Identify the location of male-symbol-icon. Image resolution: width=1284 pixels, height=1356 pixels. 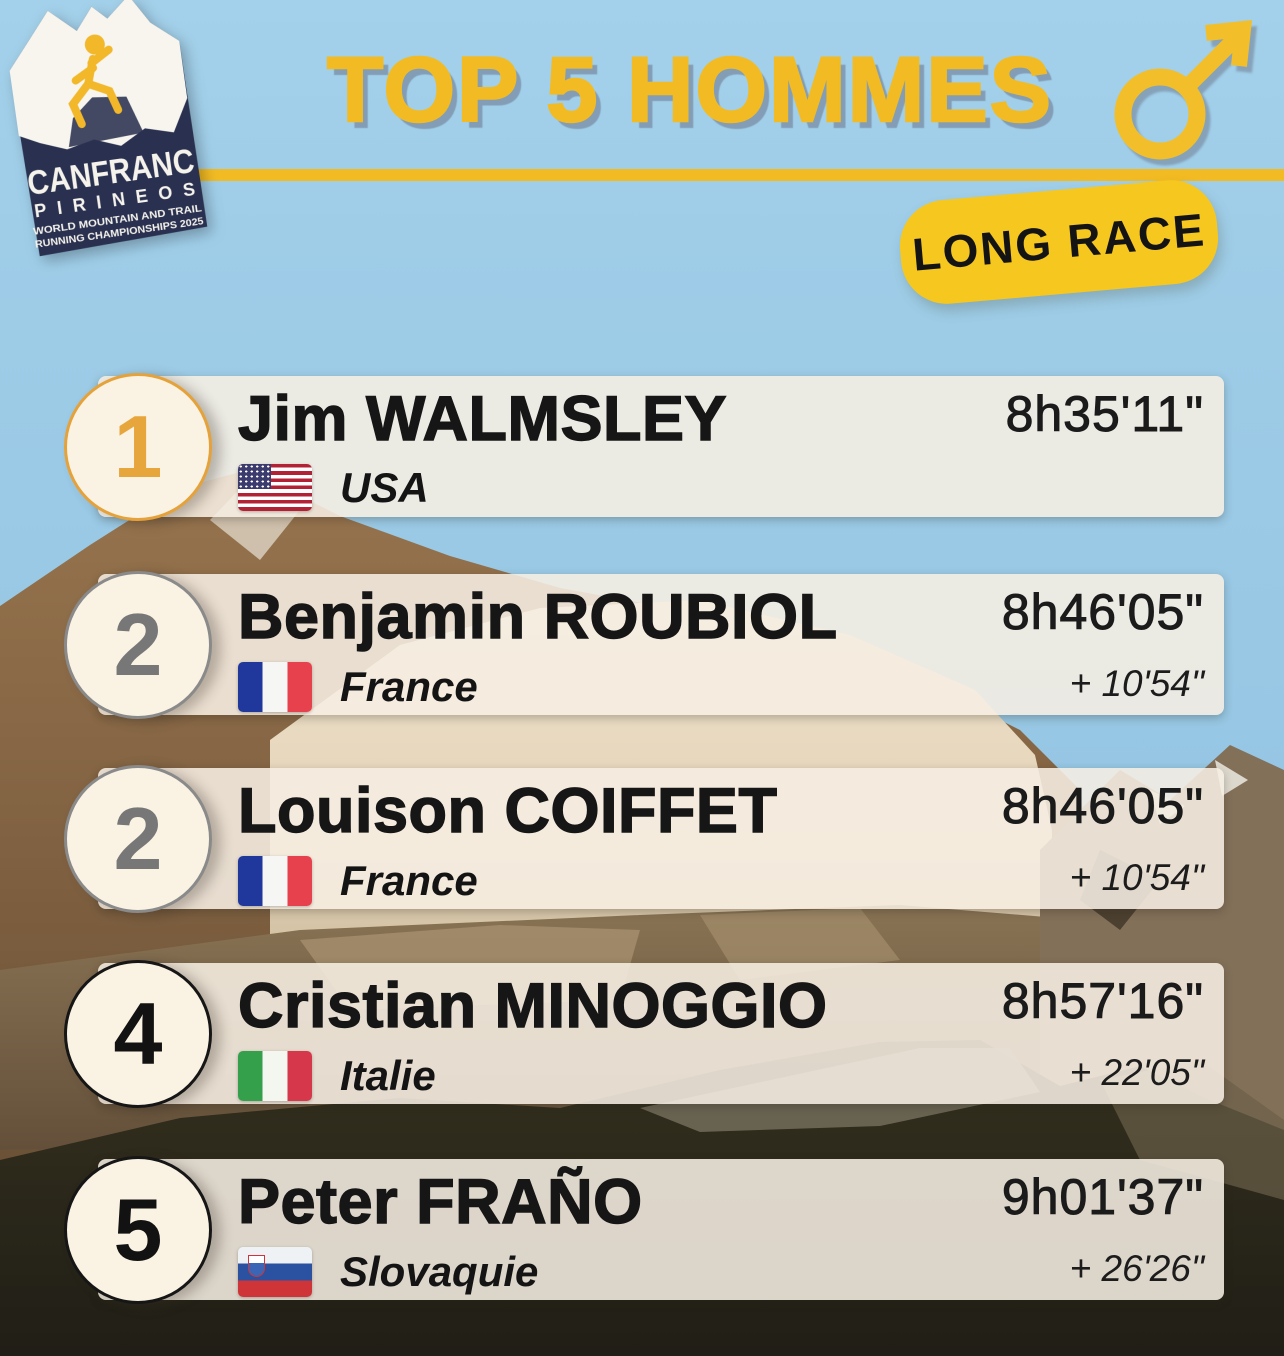
(1183, 89).